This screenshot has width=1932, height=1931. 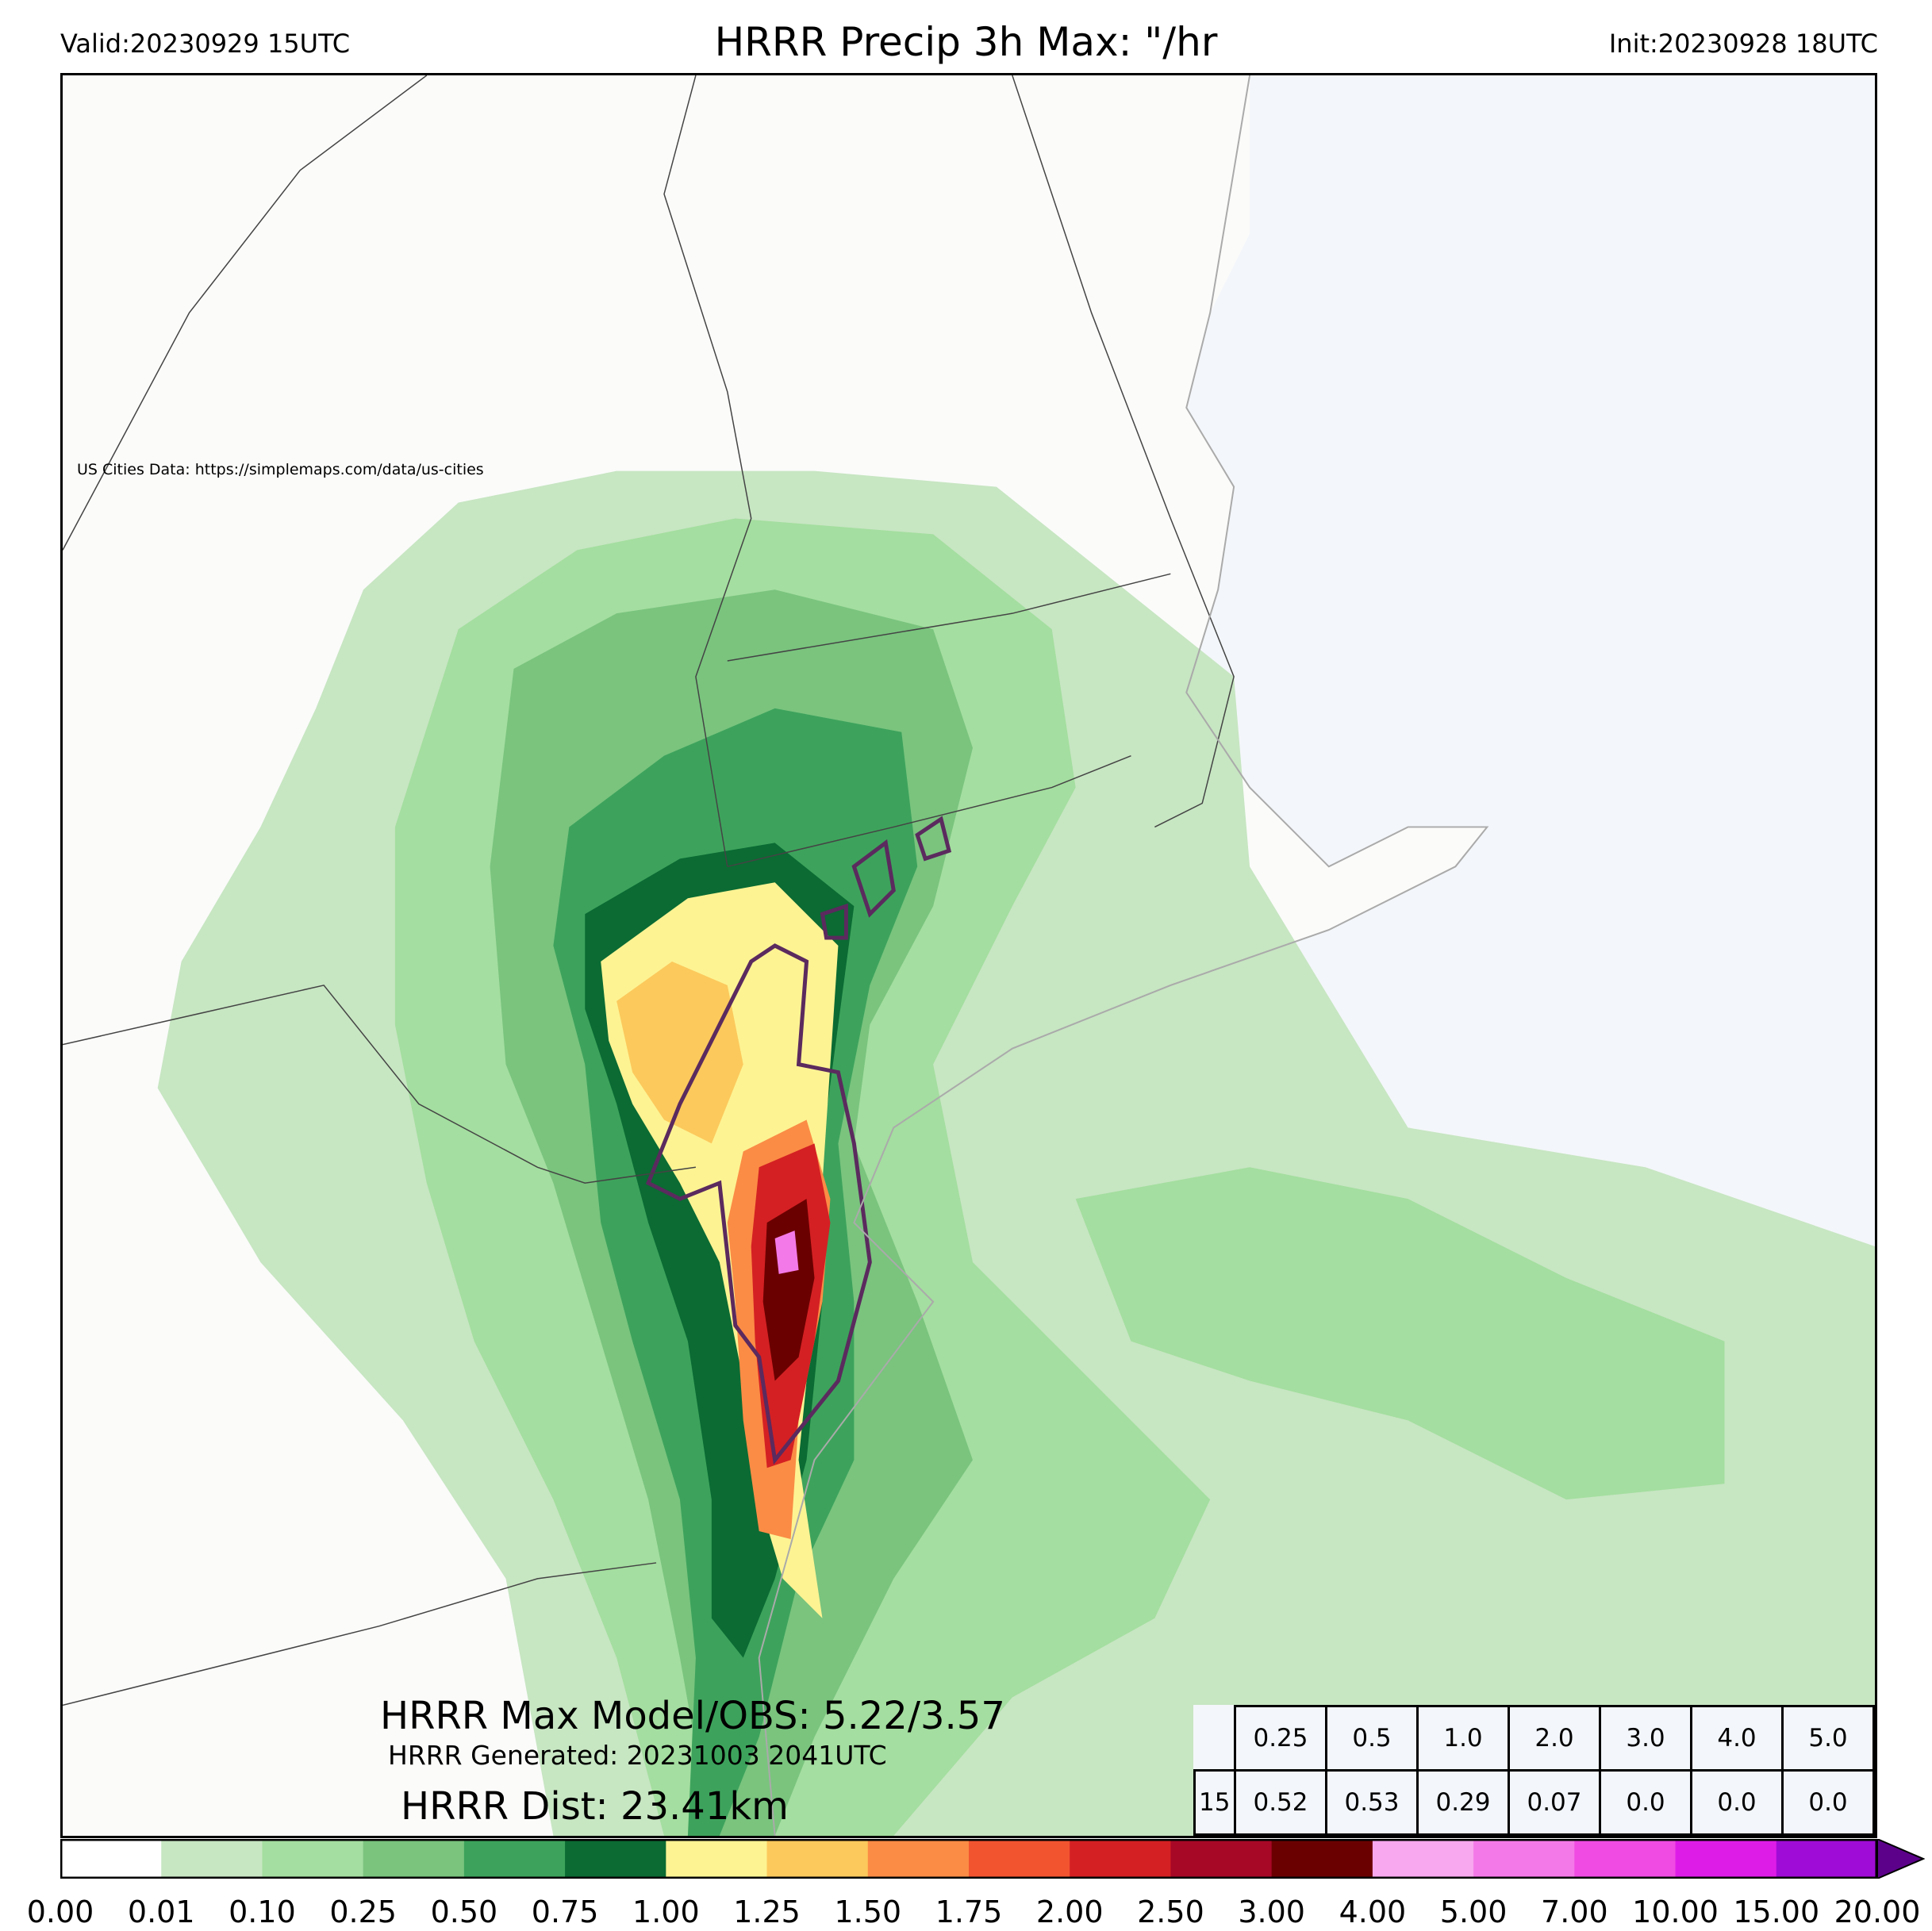 I want to click on colorbar-tick-label: 7.00, so click(x=1574, y=1912).